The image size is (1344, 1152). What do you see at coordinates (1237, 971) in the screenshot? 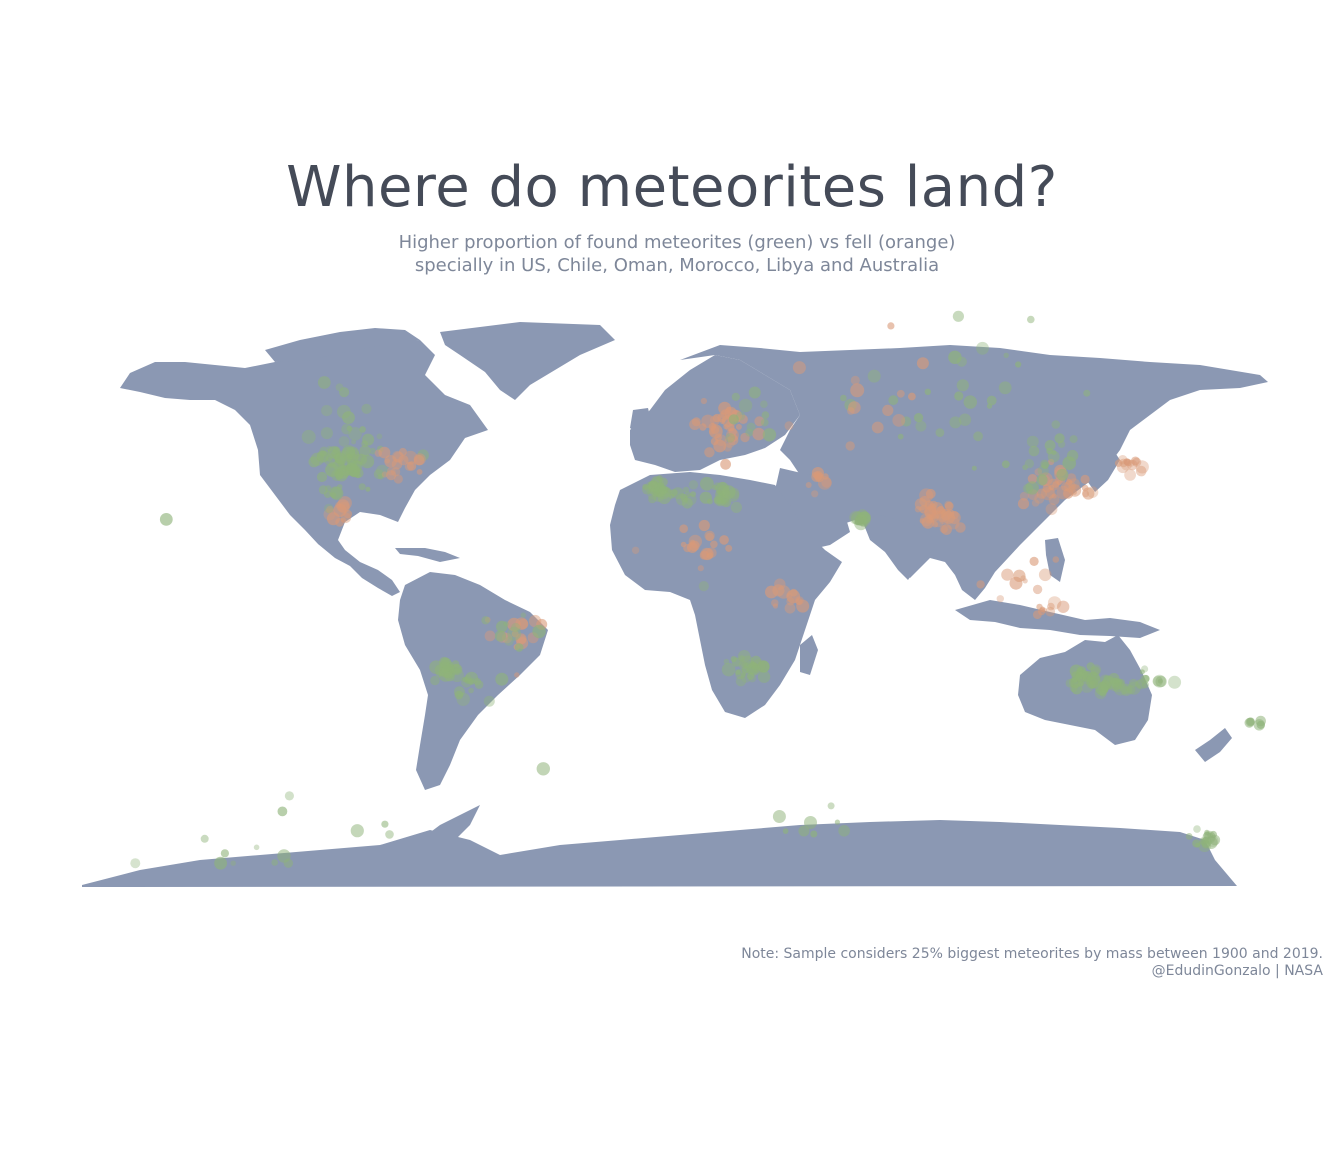
I see `caption-source: @EdudinGonzalo | NASA` at bounding box center [1237, 971].